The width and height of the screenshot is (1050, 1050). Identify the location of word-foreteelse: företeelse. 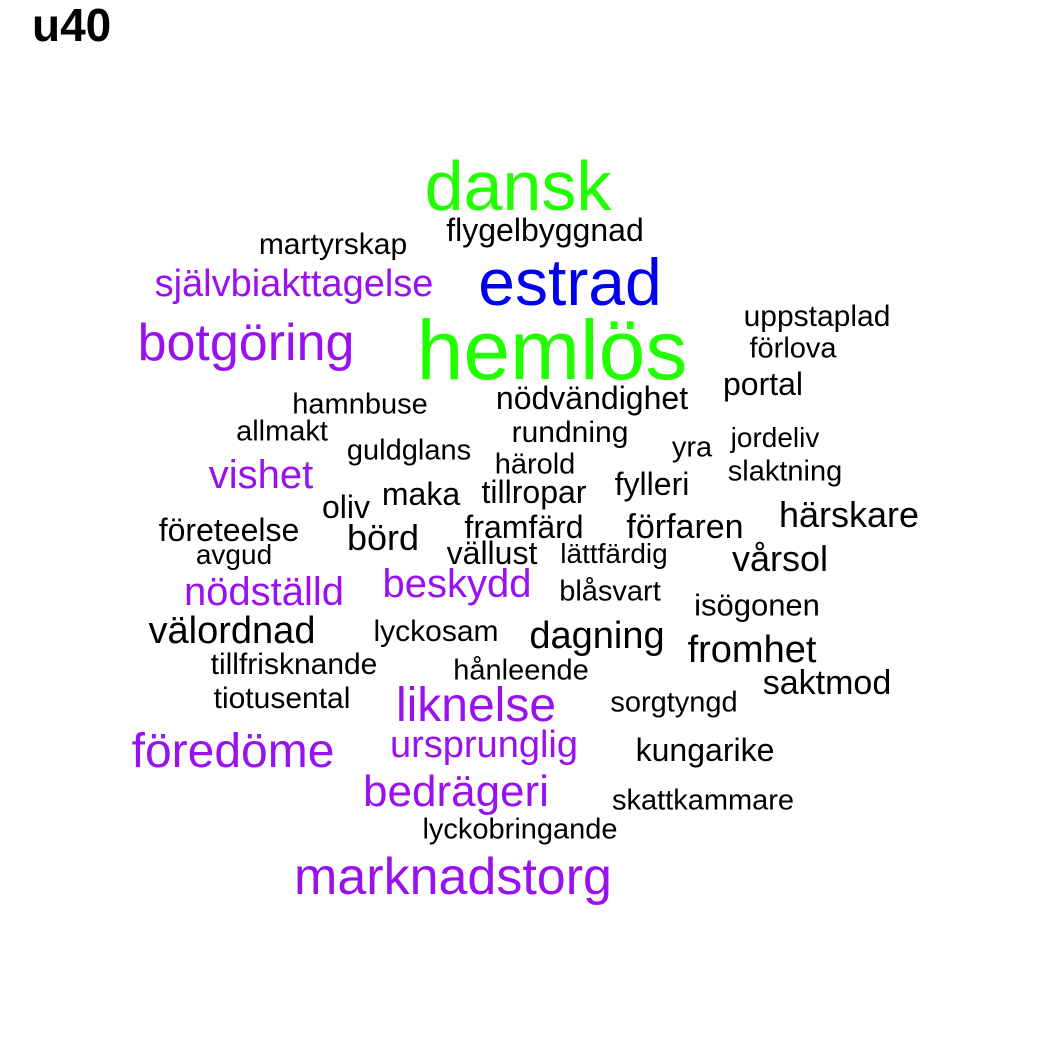
(229, 530).